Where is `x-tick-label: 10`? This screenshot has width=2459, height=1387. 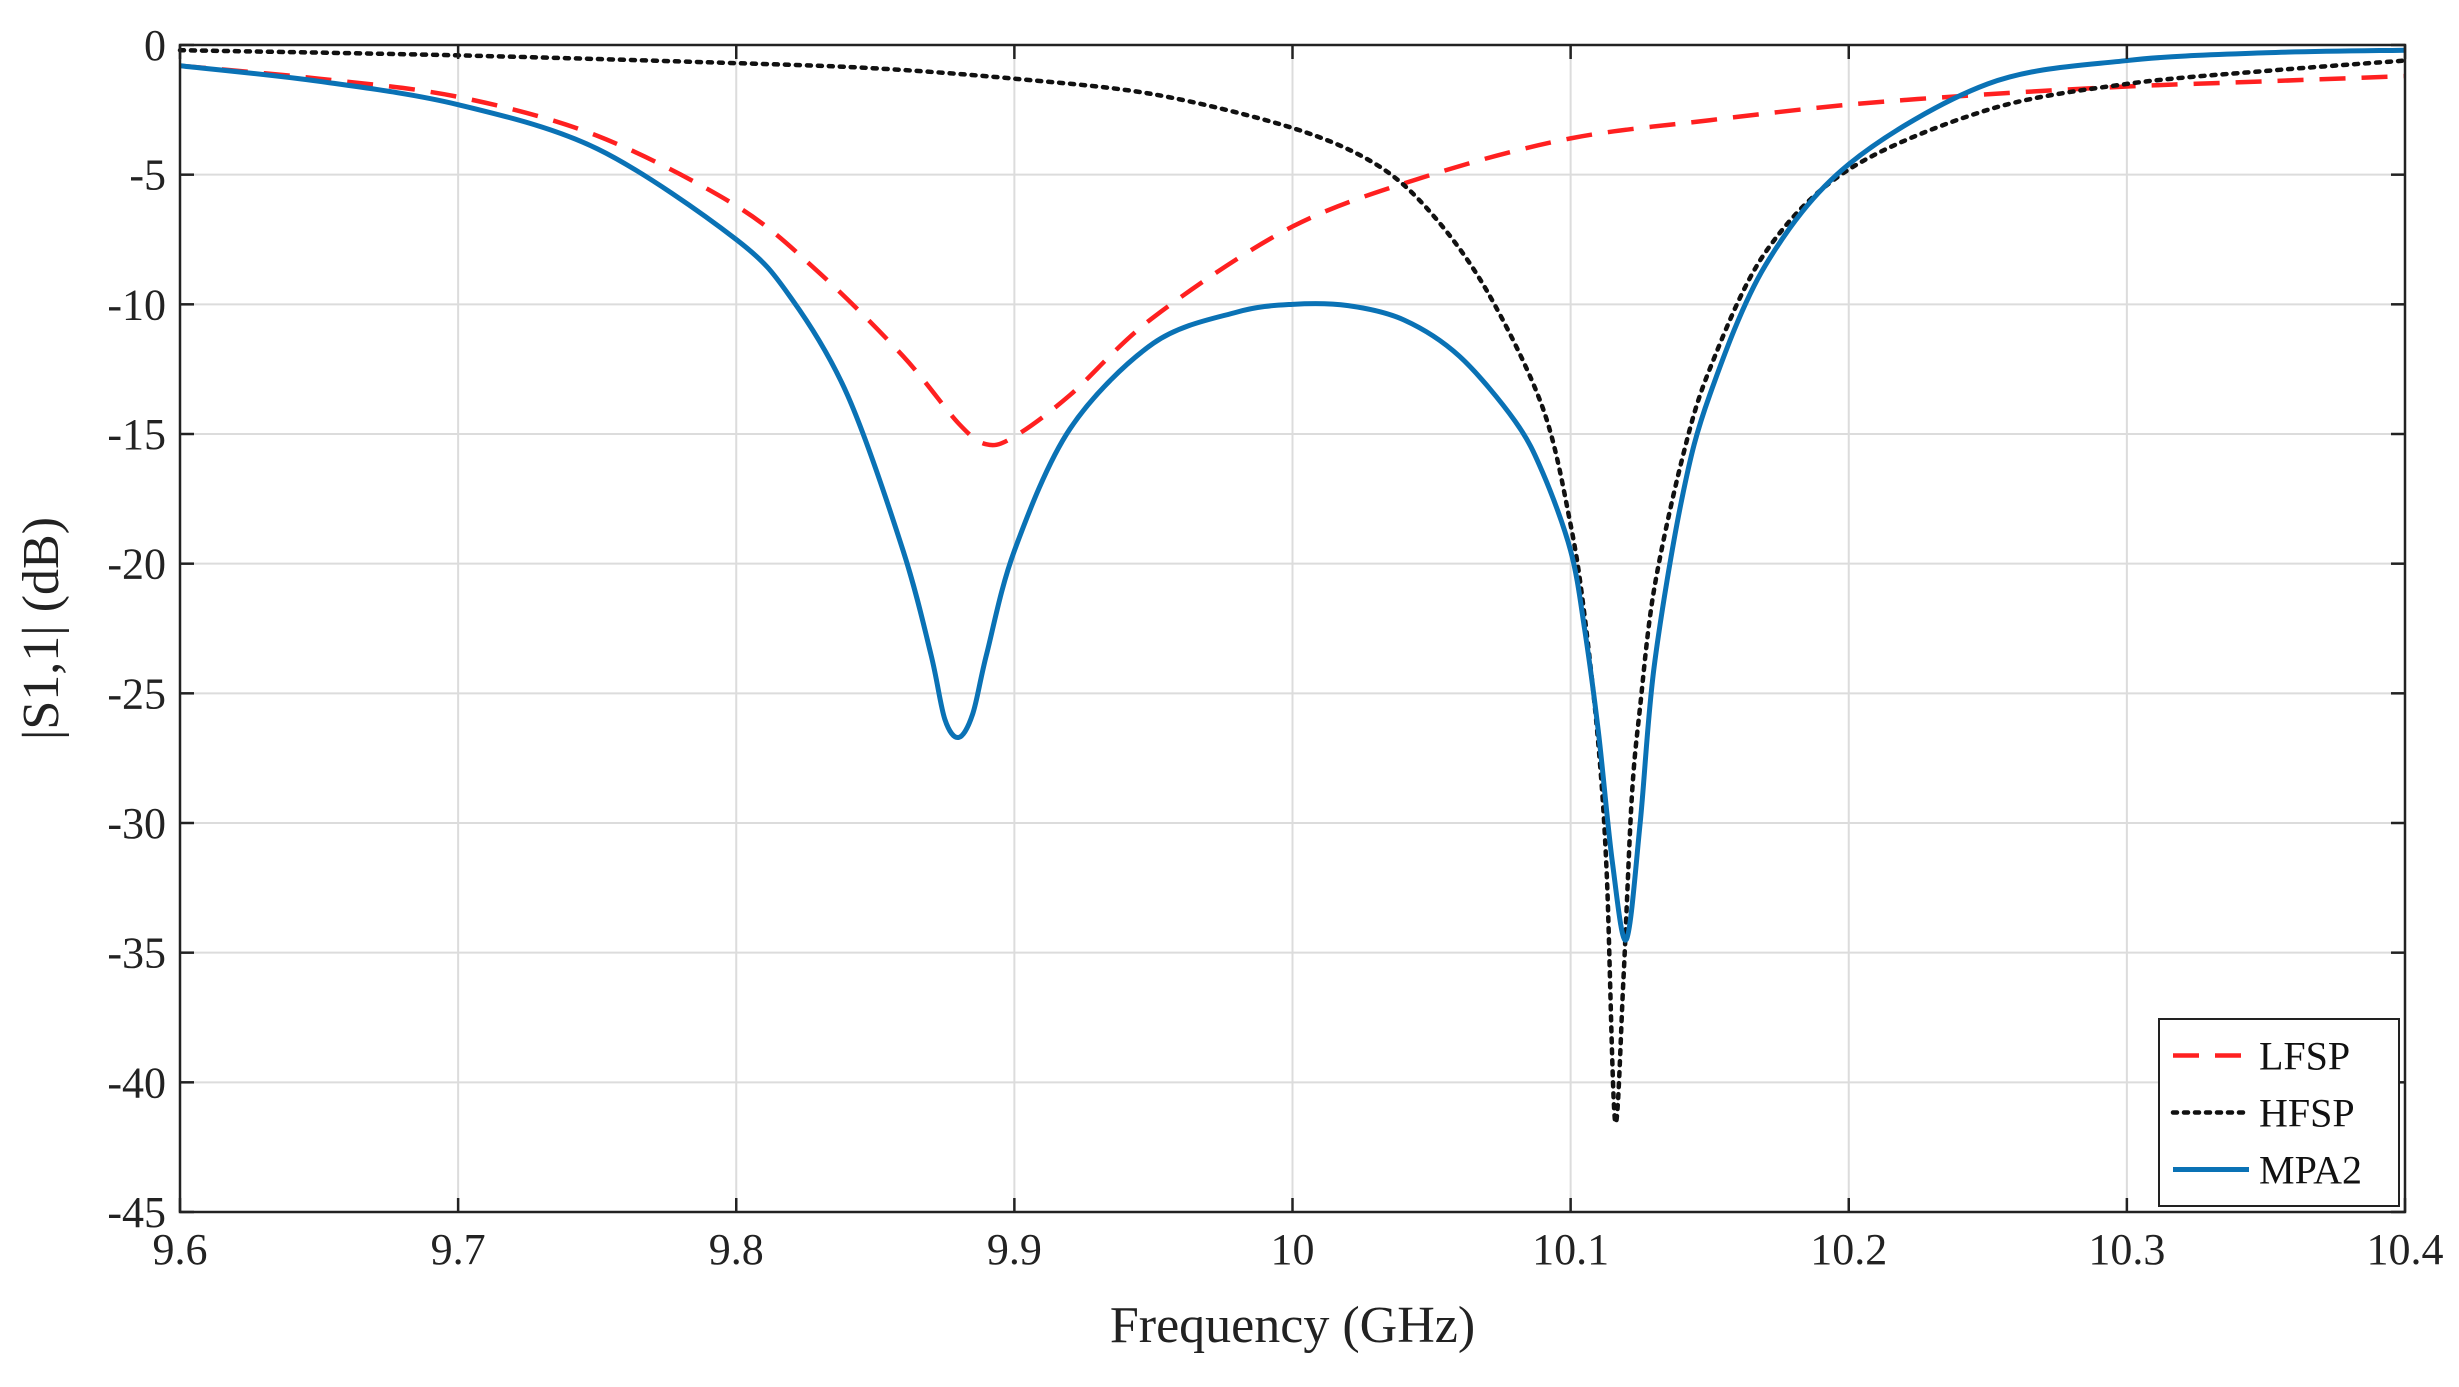 x-tick-label: 10 is located at coordinates (1293, 1249).